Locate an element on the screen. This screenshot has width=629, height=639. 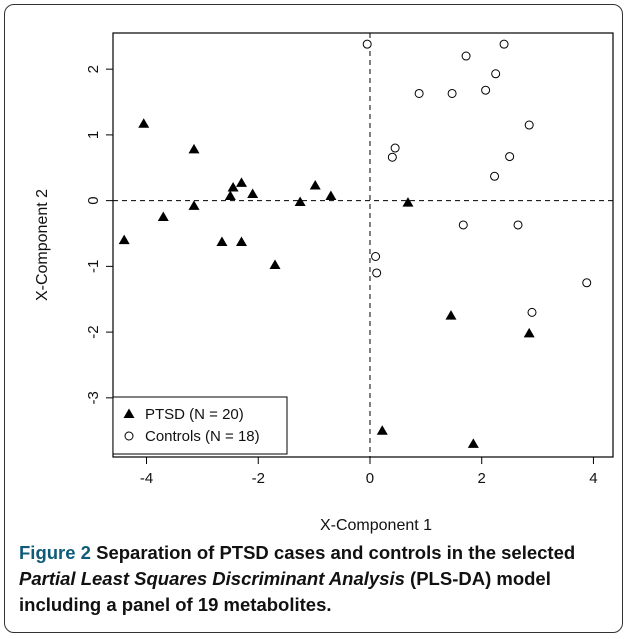
y-tick-label: 1 is located at coordinates (93, 135).